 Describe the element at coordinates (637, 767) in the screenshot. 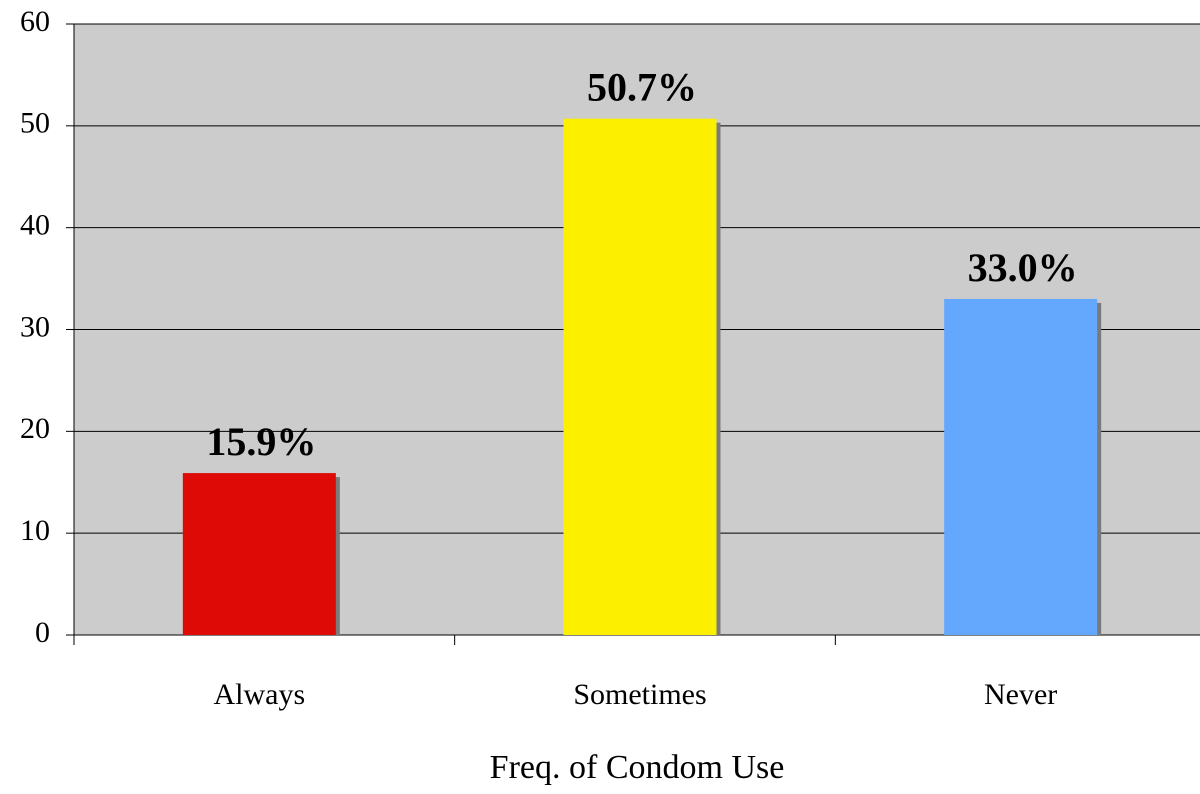

I see `x-axis-title: Freq. of Condom Use` at that location.